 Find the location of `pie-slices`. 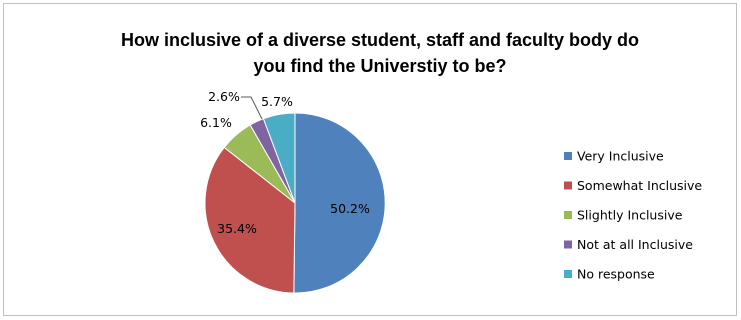

pie-slices is located at coordinates (295, 203).